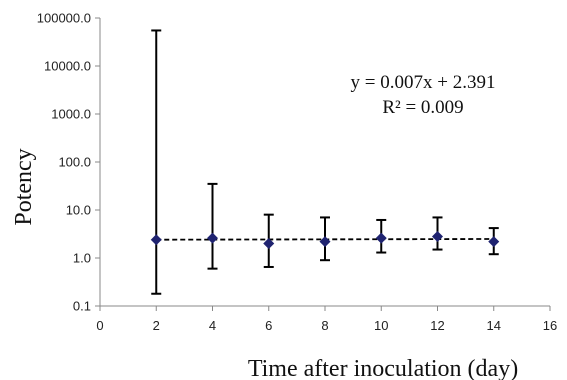 This screenshot has width=567, height=380. I want to click on x-tick-label: 2, so click(156, 325).